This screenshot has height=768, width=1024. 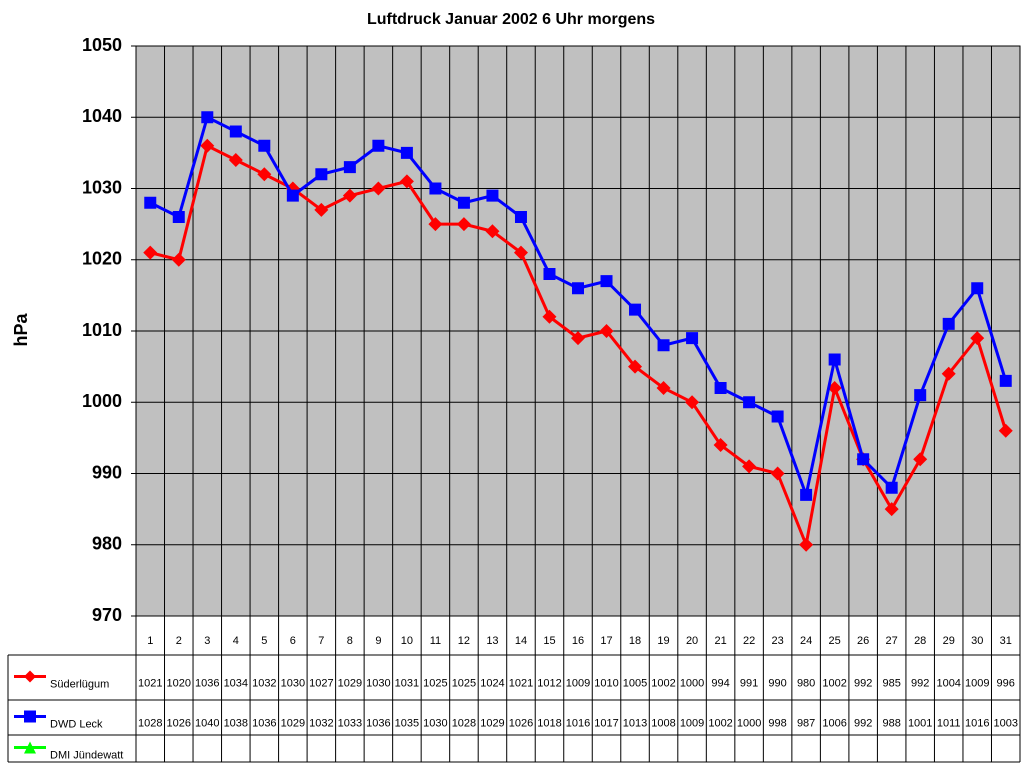 What do you see at coordinates (107, 544) in the screenshot?
I see `y-tick-label: 980` at bounding box center [107, 544].